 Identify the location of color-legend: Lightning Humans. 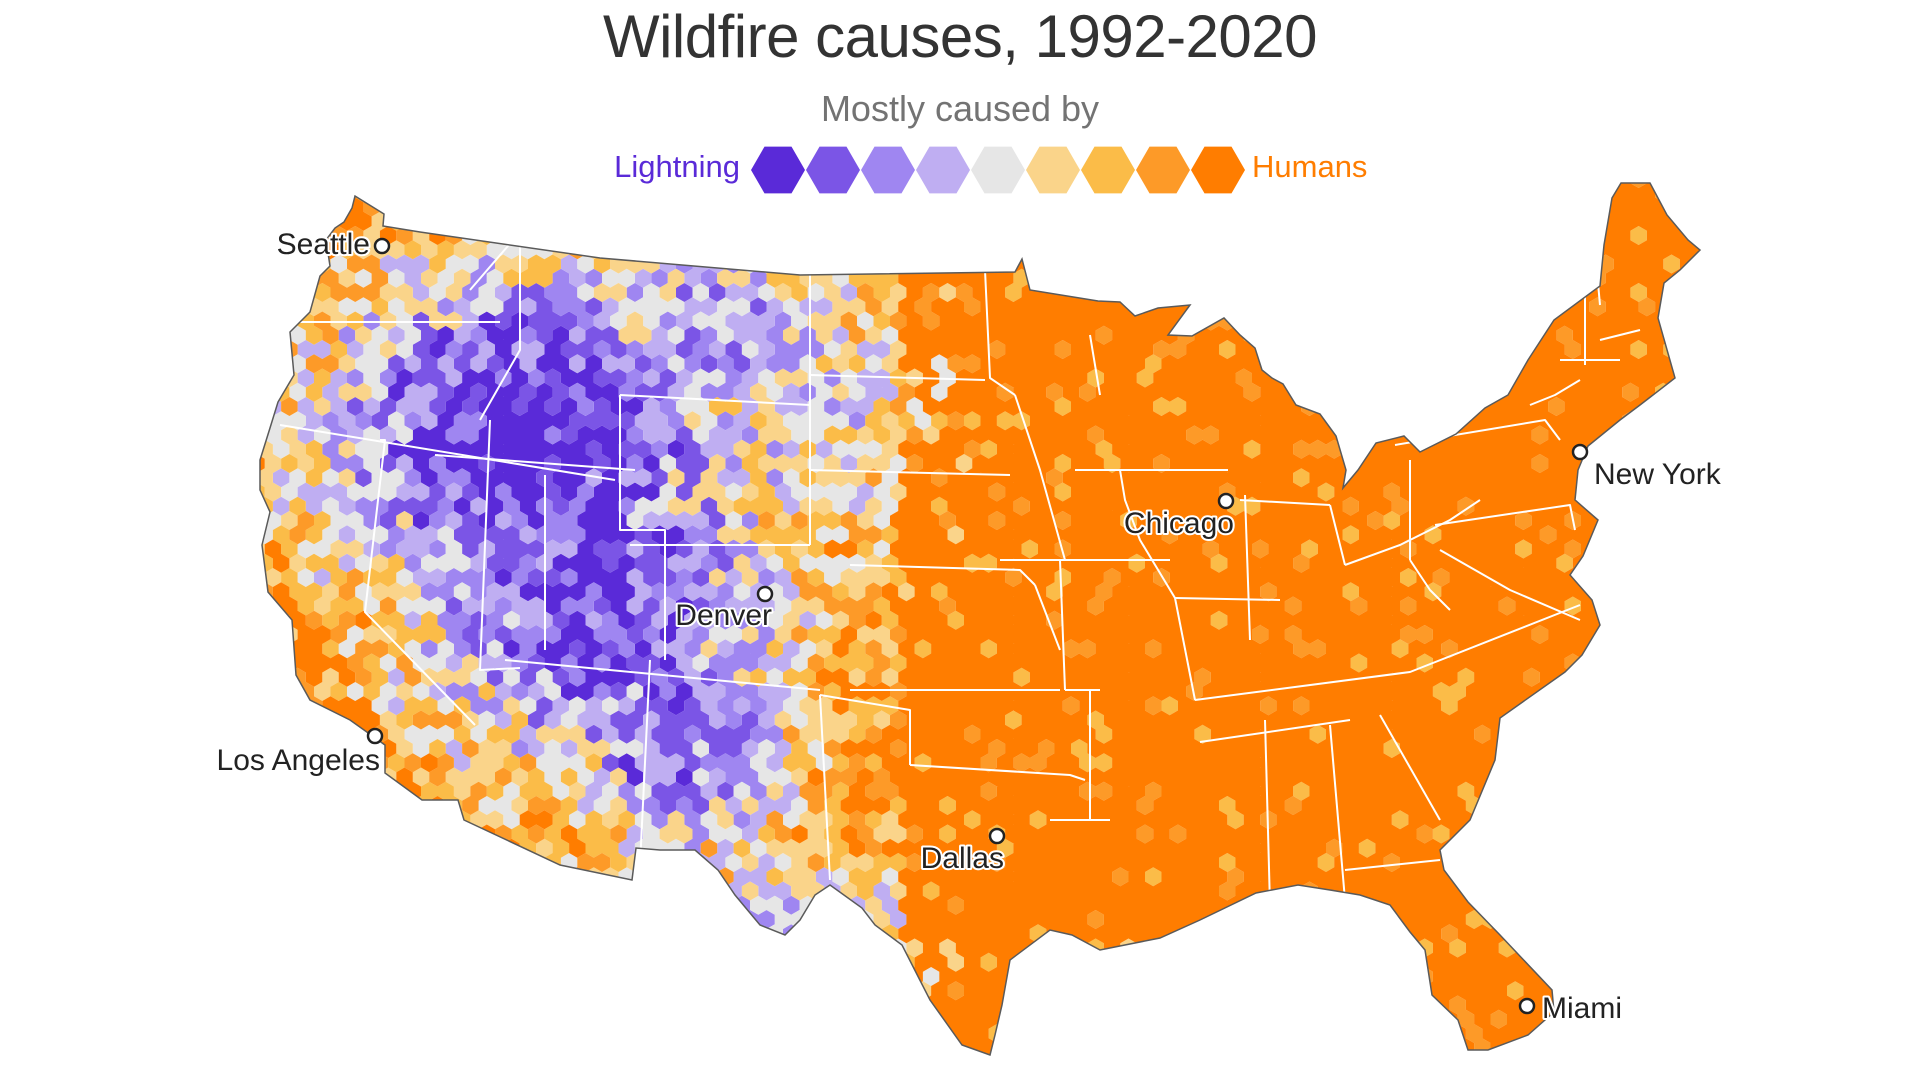
(960, 170).